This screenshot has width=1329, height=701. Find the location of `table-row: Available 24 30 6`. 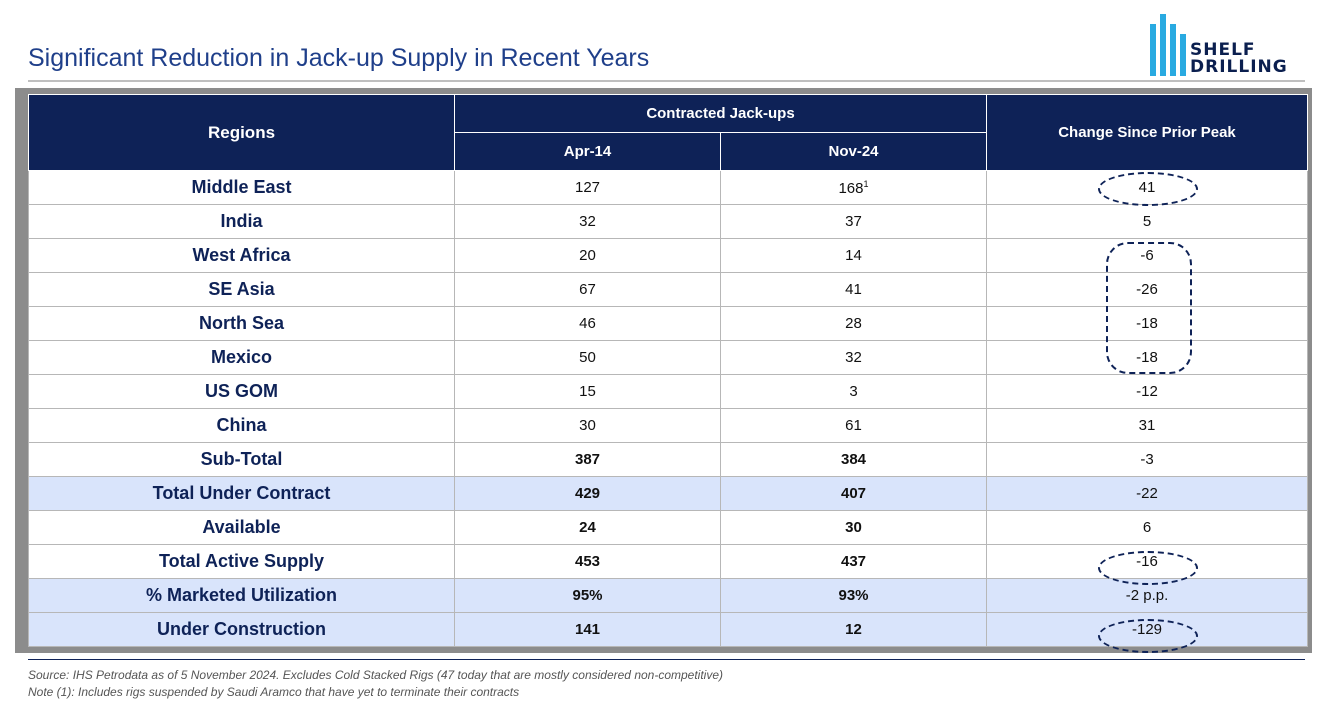

table-row: Available 24 30 6 is located at coordinates (668, 527).